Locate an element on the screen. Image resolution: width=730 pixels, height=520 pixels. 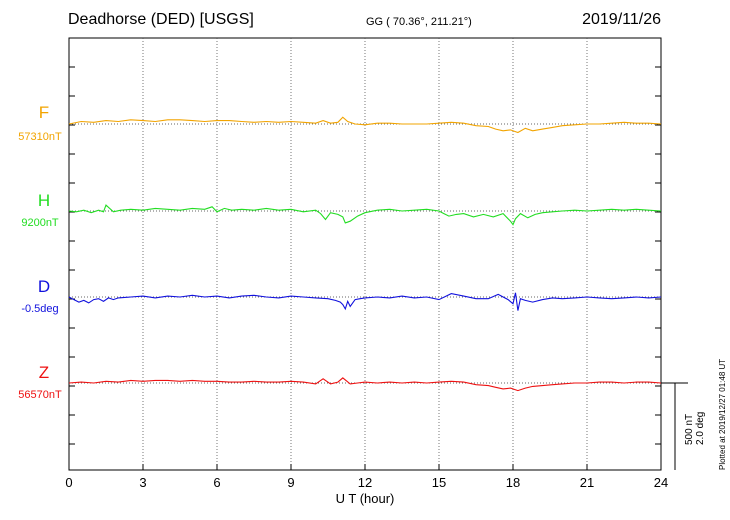
channel-label-d: D is located at coordinates (44, 286).